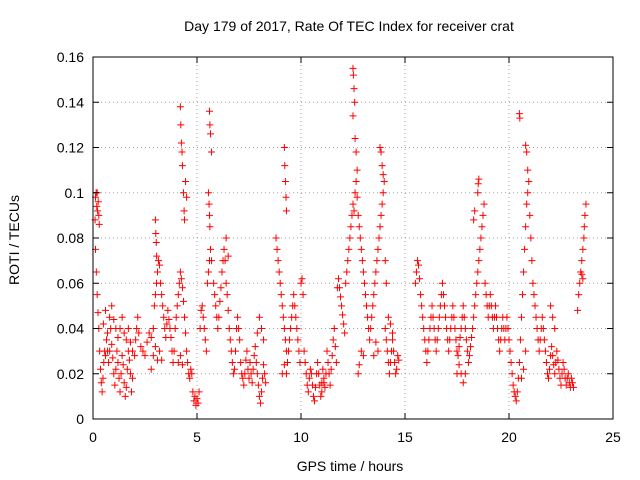 The image size is (640, 480). What do you see at coordinates (70, 148) in the screenshot?
I see `y-tick-label: 0.12` at bounding box center [70, 148].